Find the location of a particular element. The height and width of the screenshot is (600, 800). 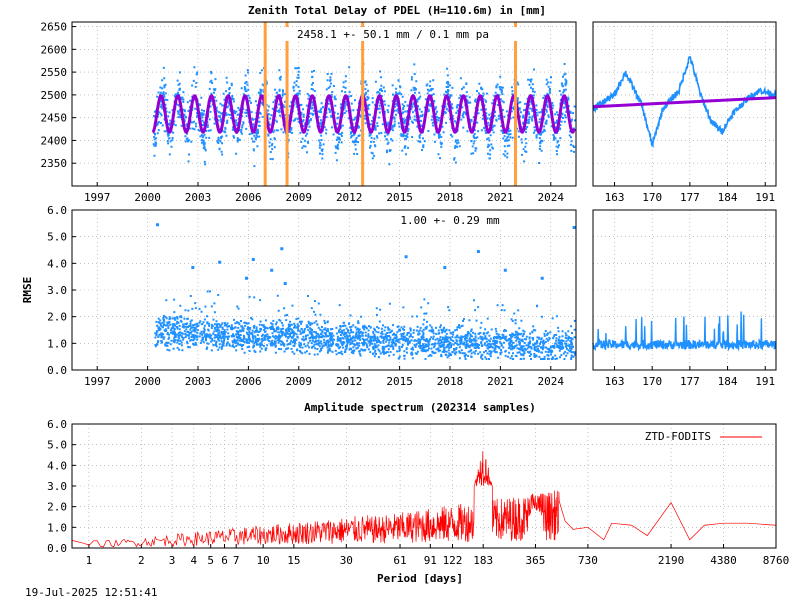

ztd-zoom-x-tick-label: 191 is located at coordinates (765, 197).